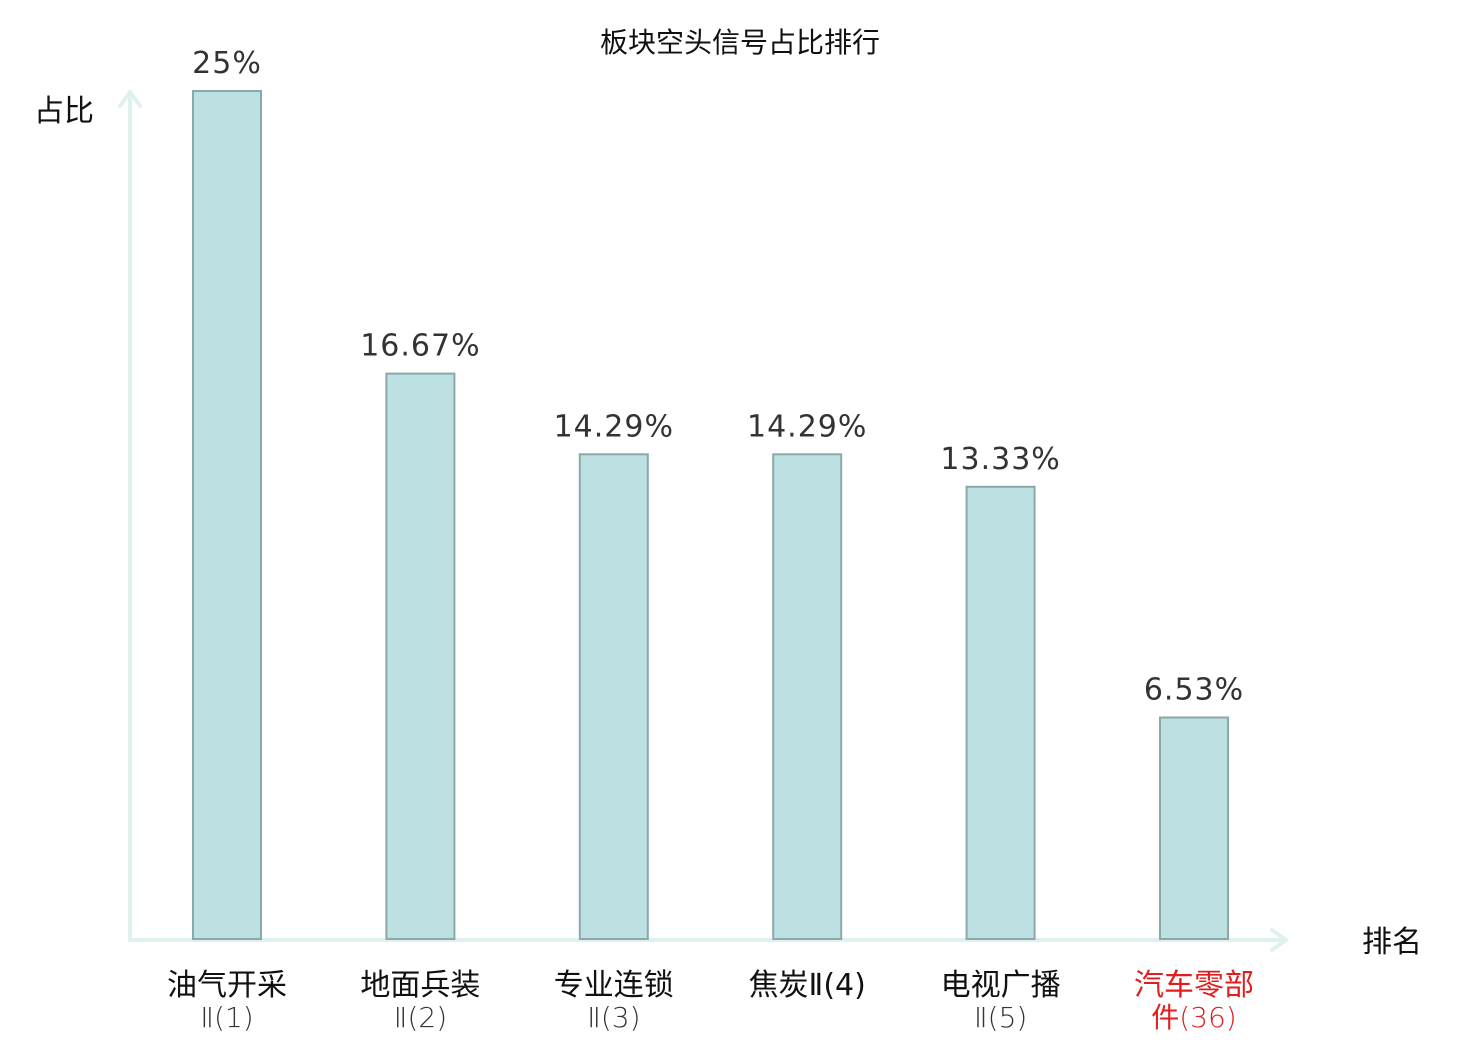  I want to click on x-tick-label-6-line-2: 件(36), so click(1193, 1017).